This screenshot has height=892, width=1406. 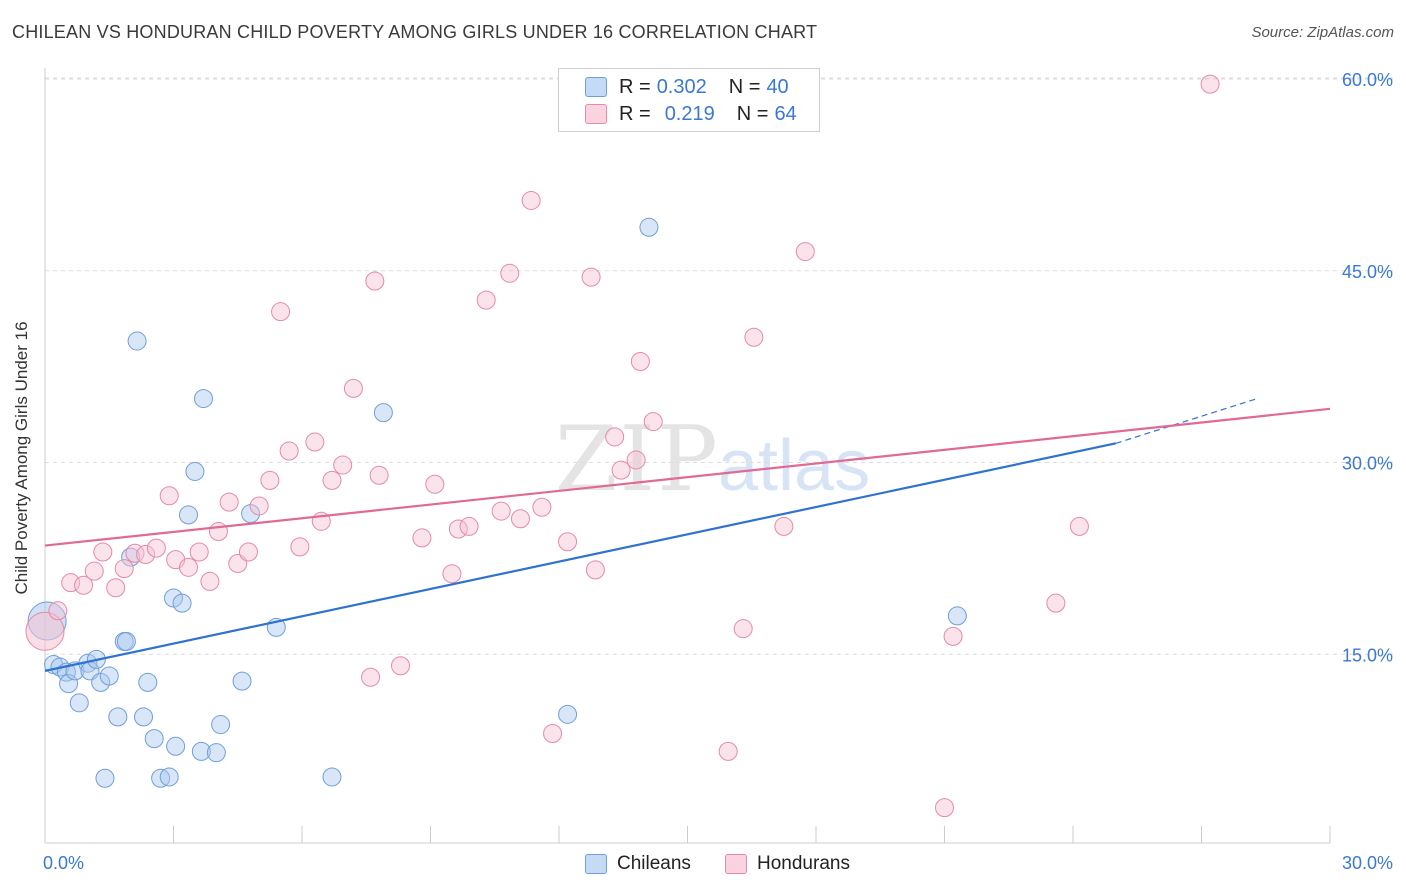 I want to click on hondurans-swatch, so click(x=736, y=864).